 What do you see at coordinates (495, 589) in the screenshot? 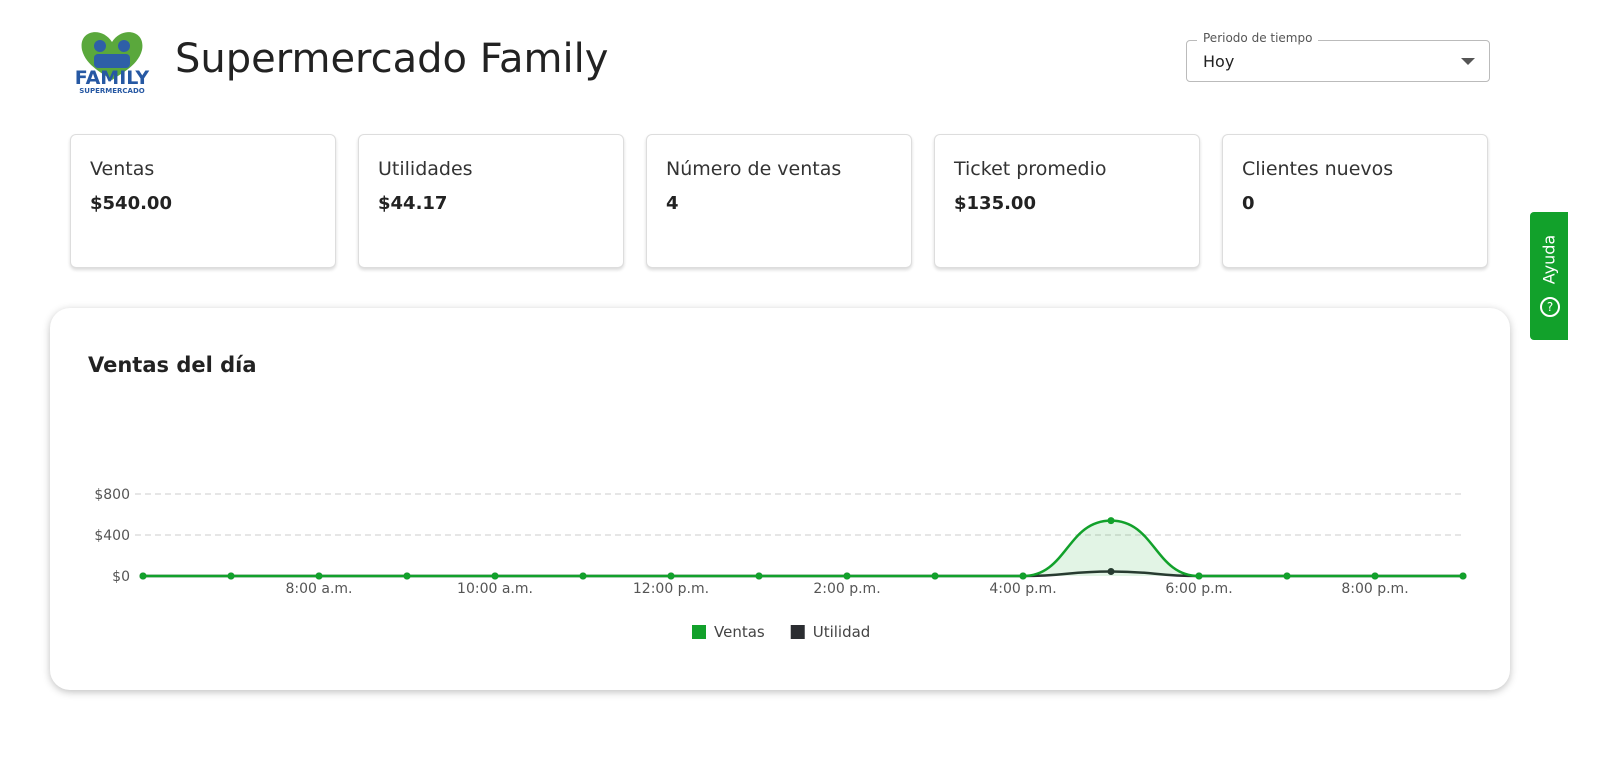
I see `x-tick-label: 10:00 a.m.` at bounding box center [495, 589].